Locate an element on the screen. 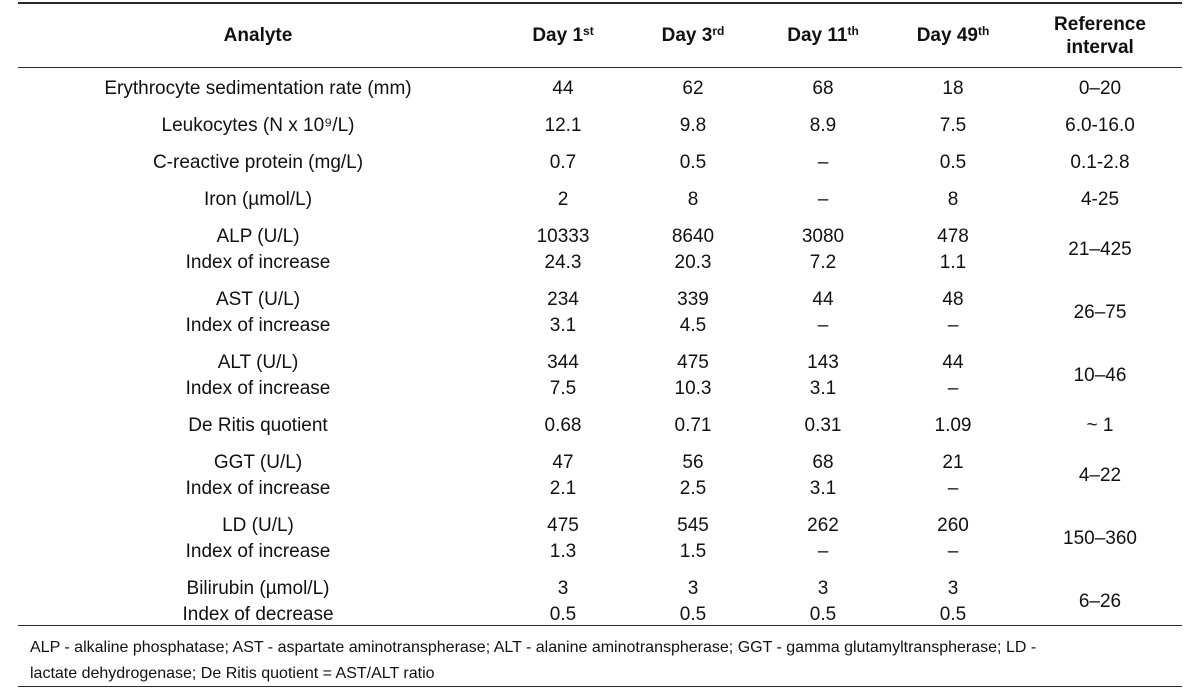  reference-interval-cell: 6–26 is located at coordinates (1100, 601).